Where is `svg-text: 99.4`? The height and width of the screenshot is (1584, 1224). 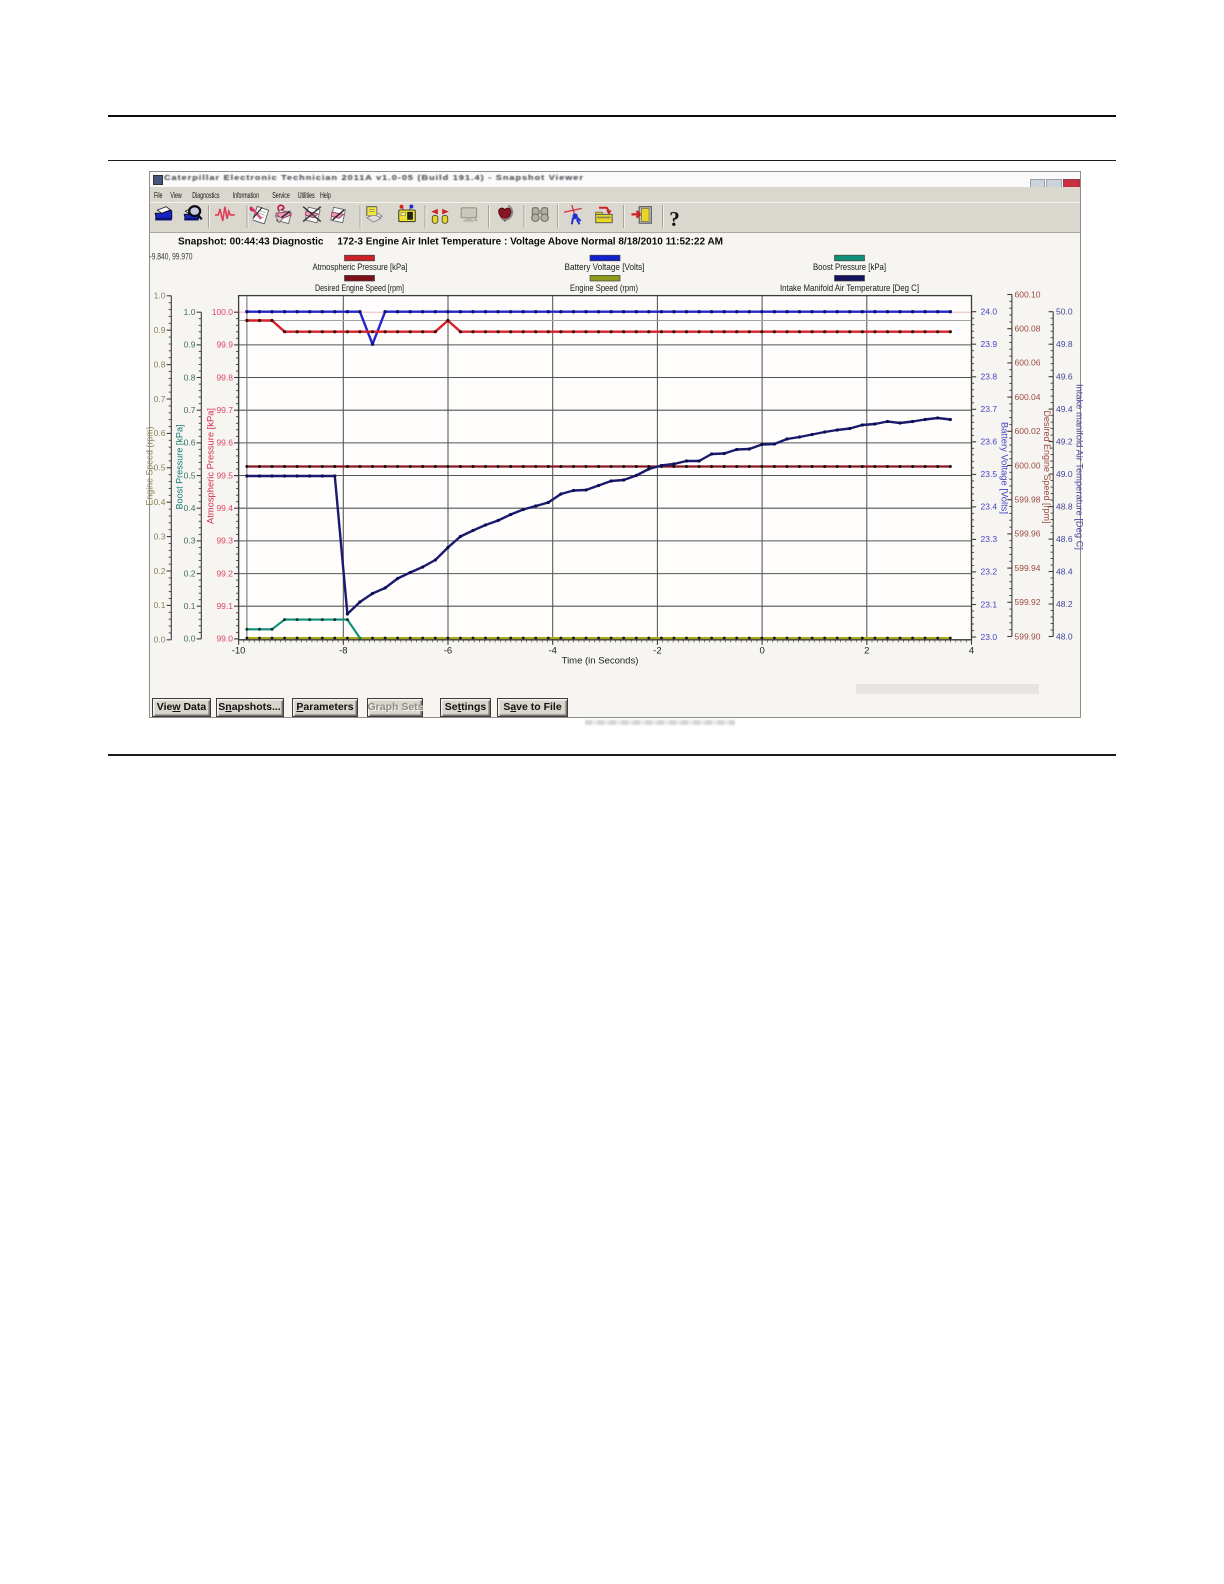
svg-text: 99.4 is located at coordinates (224, 508).